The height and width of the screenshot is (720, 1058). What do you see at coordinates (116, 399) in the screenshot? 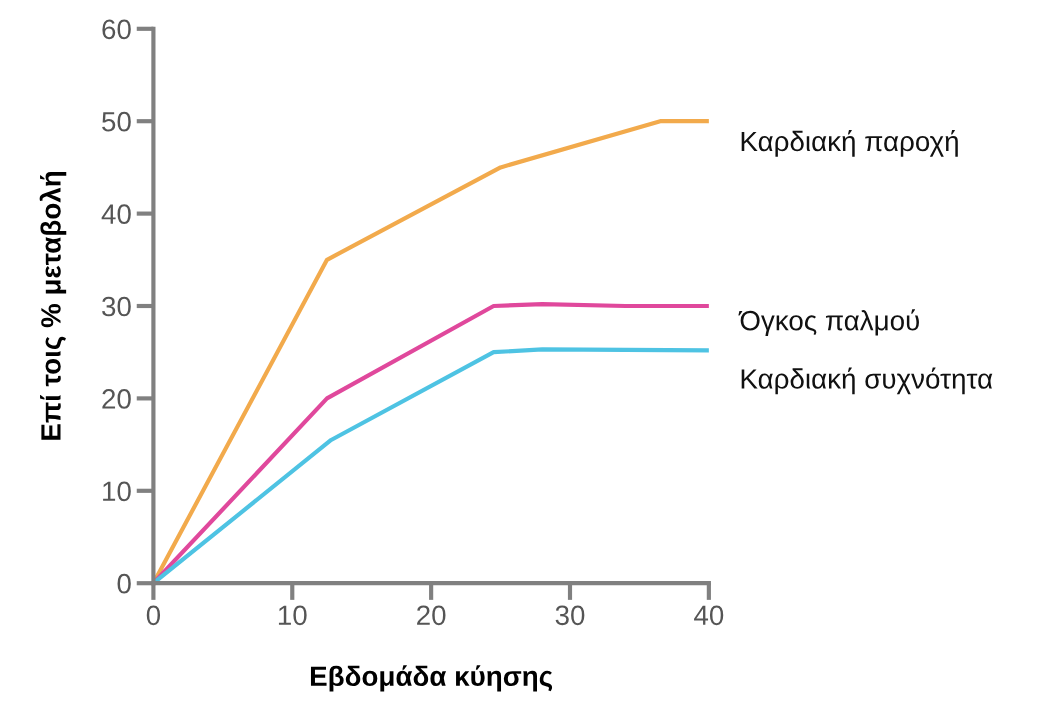
I see `y-tick-label: 20` at bounding box center [116, 399].